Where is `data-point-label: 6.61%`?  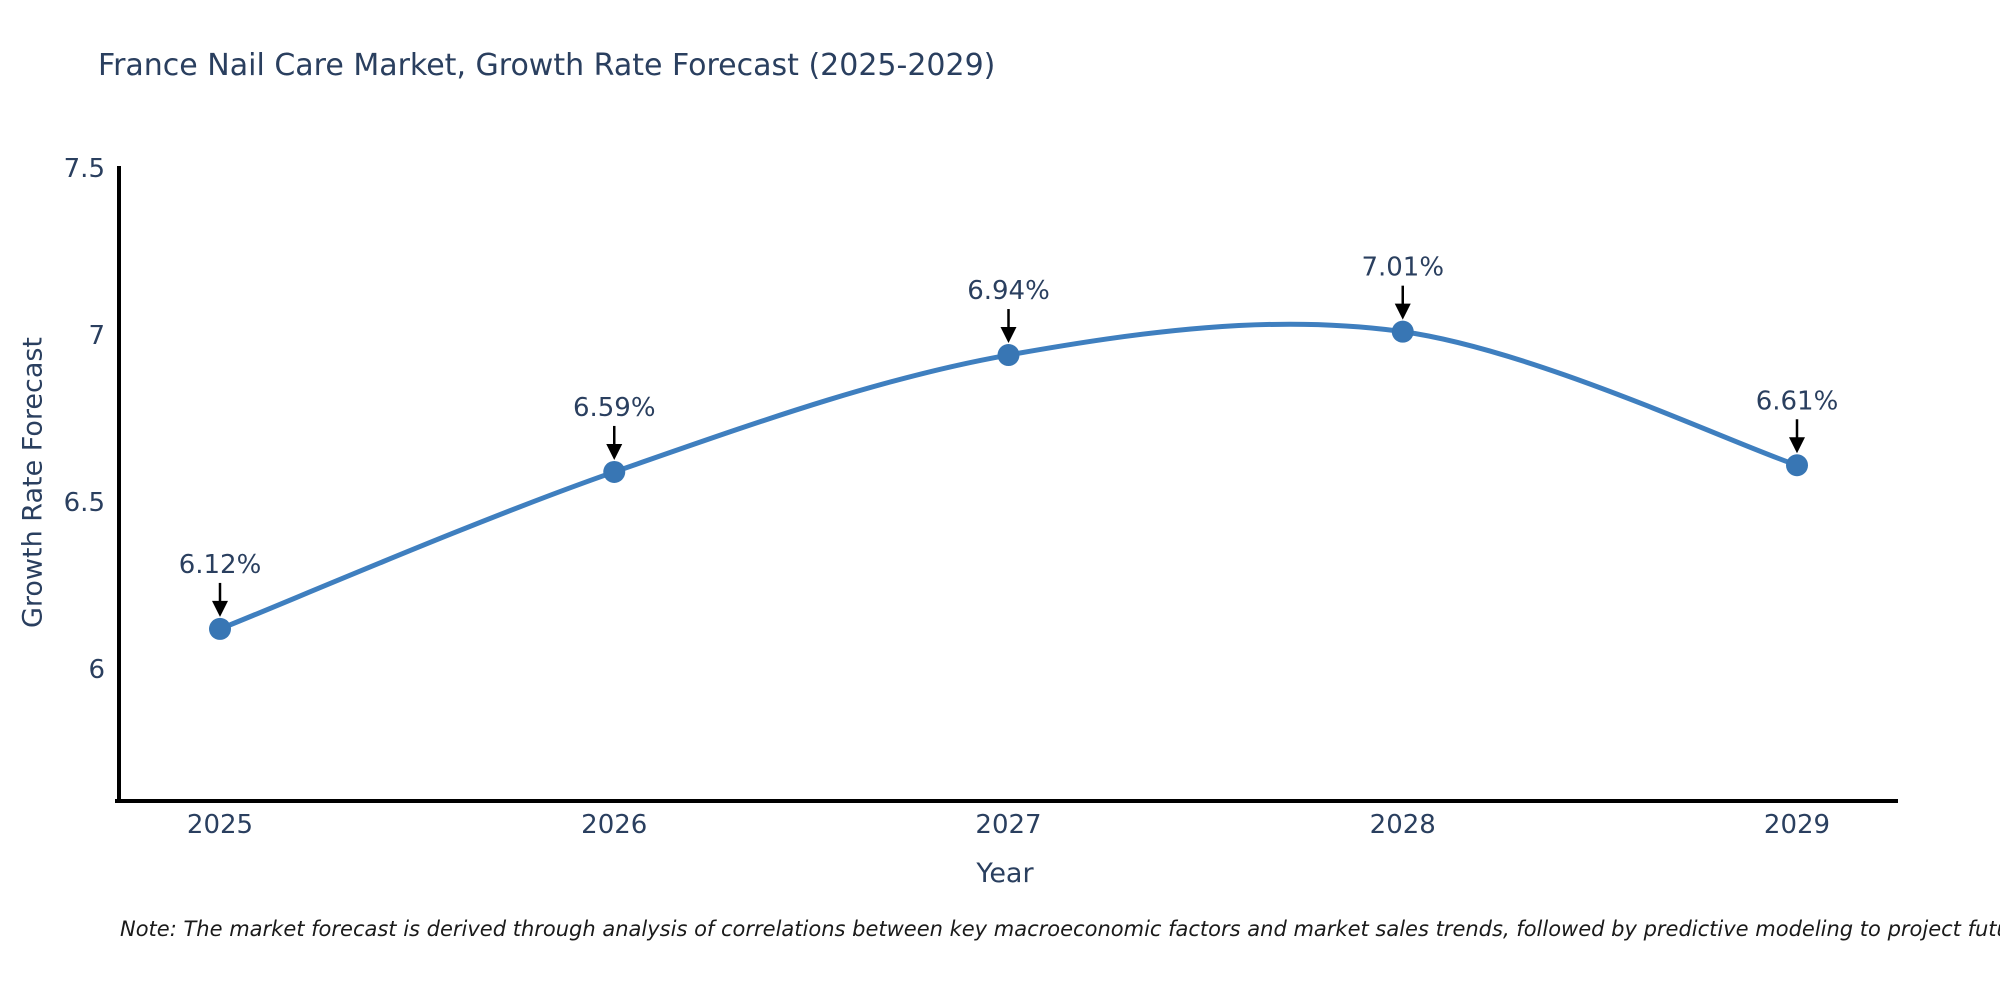
data-point-label: 6.61% is located at coordinates (1797, 401).